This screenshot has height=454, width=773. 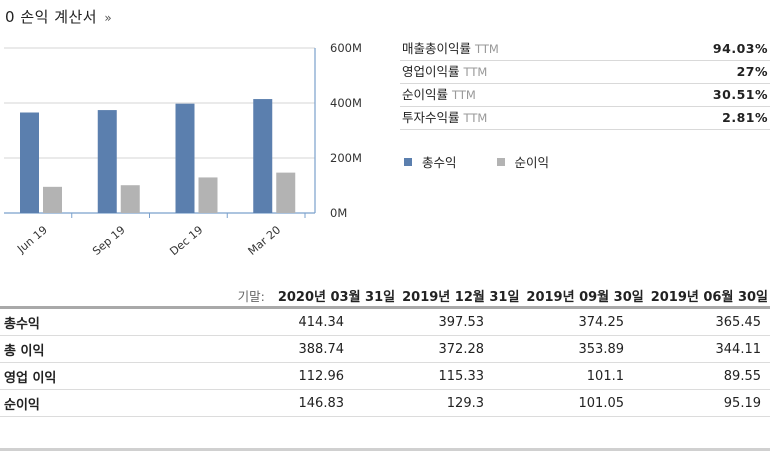 I want to click on bottom-divider, so click(x=385, y=449).